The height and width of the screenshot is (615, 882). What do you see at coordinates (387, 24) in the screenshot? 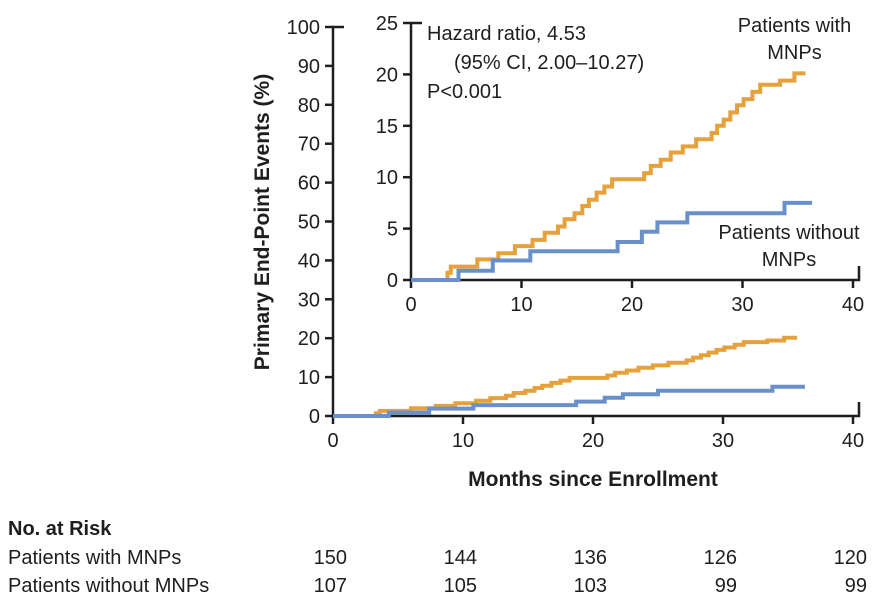
I see `inset-y-tick-label: 25` at bounding box center [387, 24].